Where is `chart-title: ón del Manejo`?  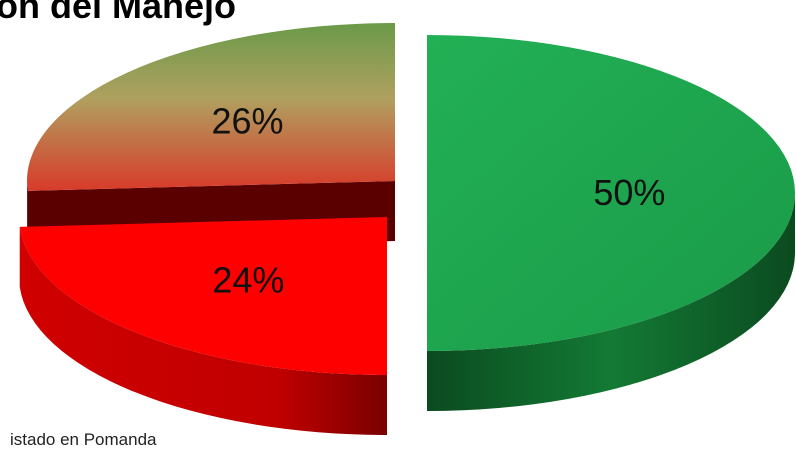 chart-title: ón del Manejo is located at coordinates (118, 13).